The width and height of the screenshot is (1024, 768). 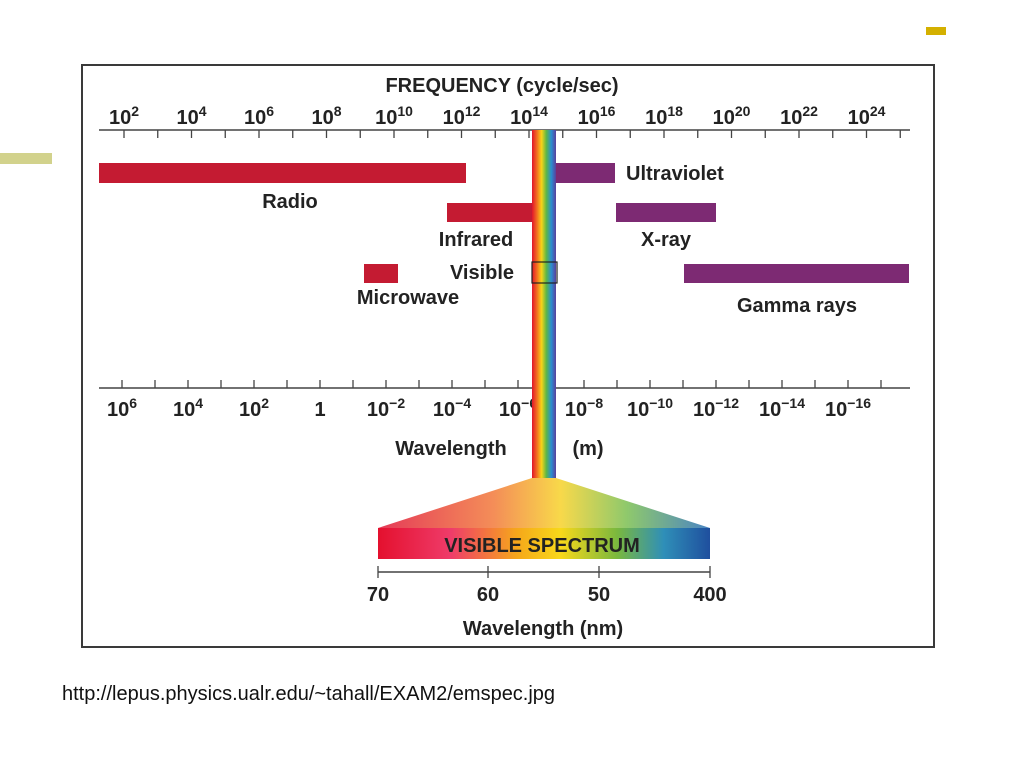 I want to click on frequency-tick-label: 10¹⁸, so click(x=664, y=116).